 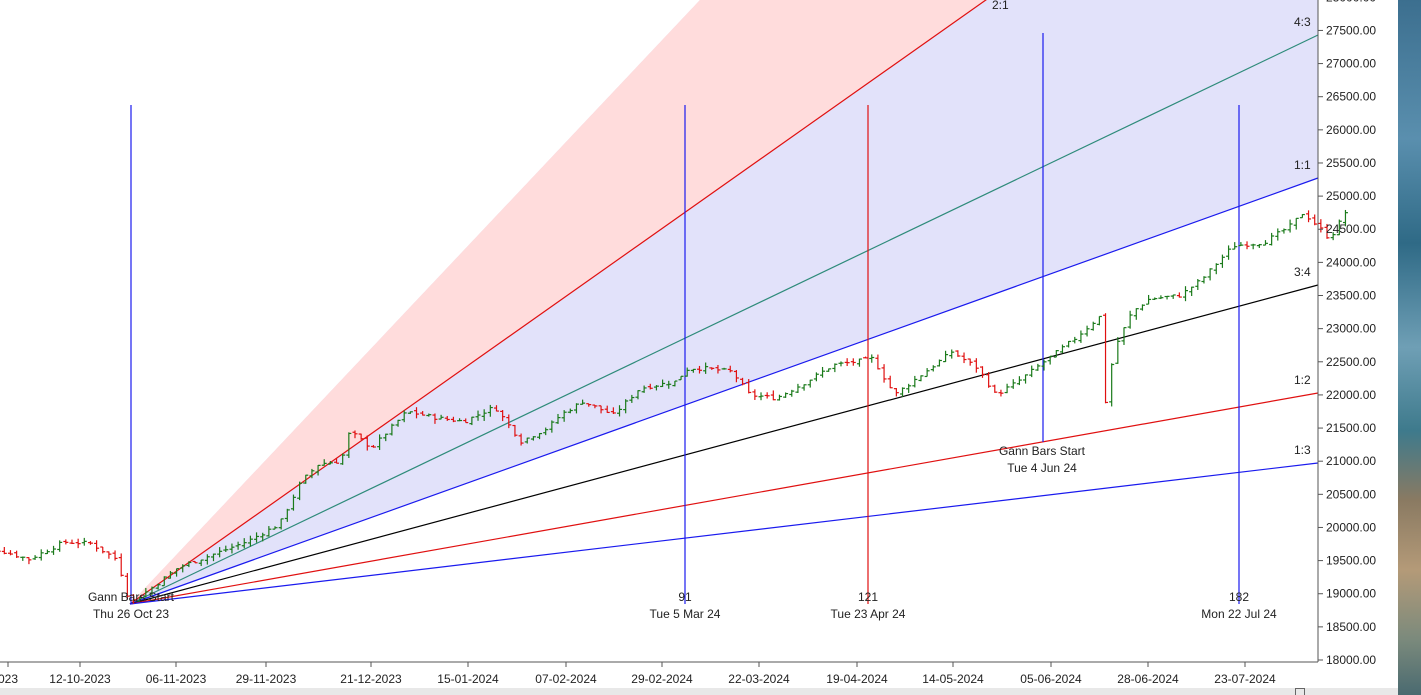 I want to click on x-tick-label: 23-07-2024, so click(x=1245, y=679).